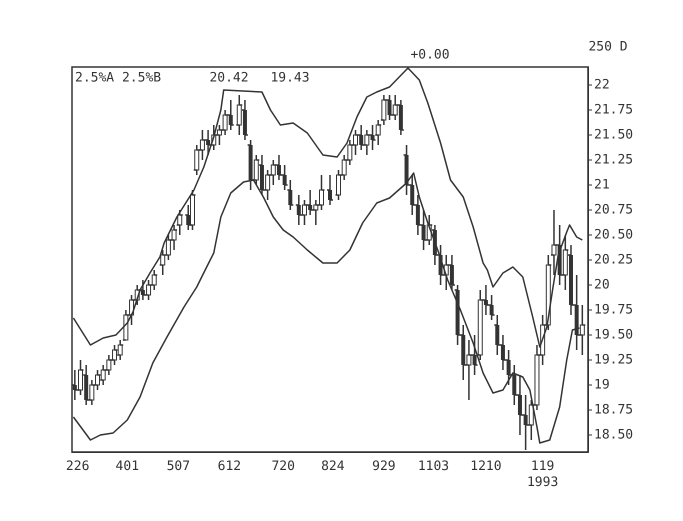  Describe the element at coordinates (486, 466) in the screenshot. I see `x-tick-label: 1210` at that location.